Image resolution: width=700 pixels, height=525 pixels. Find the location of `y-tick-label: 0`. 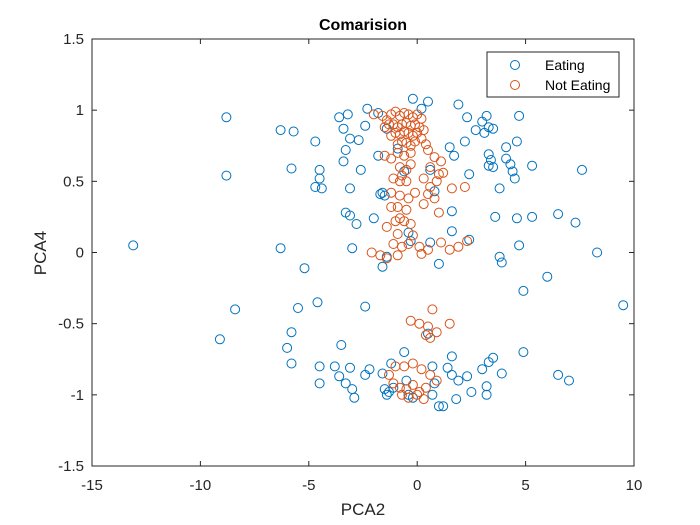

y-tick-label: 0 is located at coordinates (80, 253).